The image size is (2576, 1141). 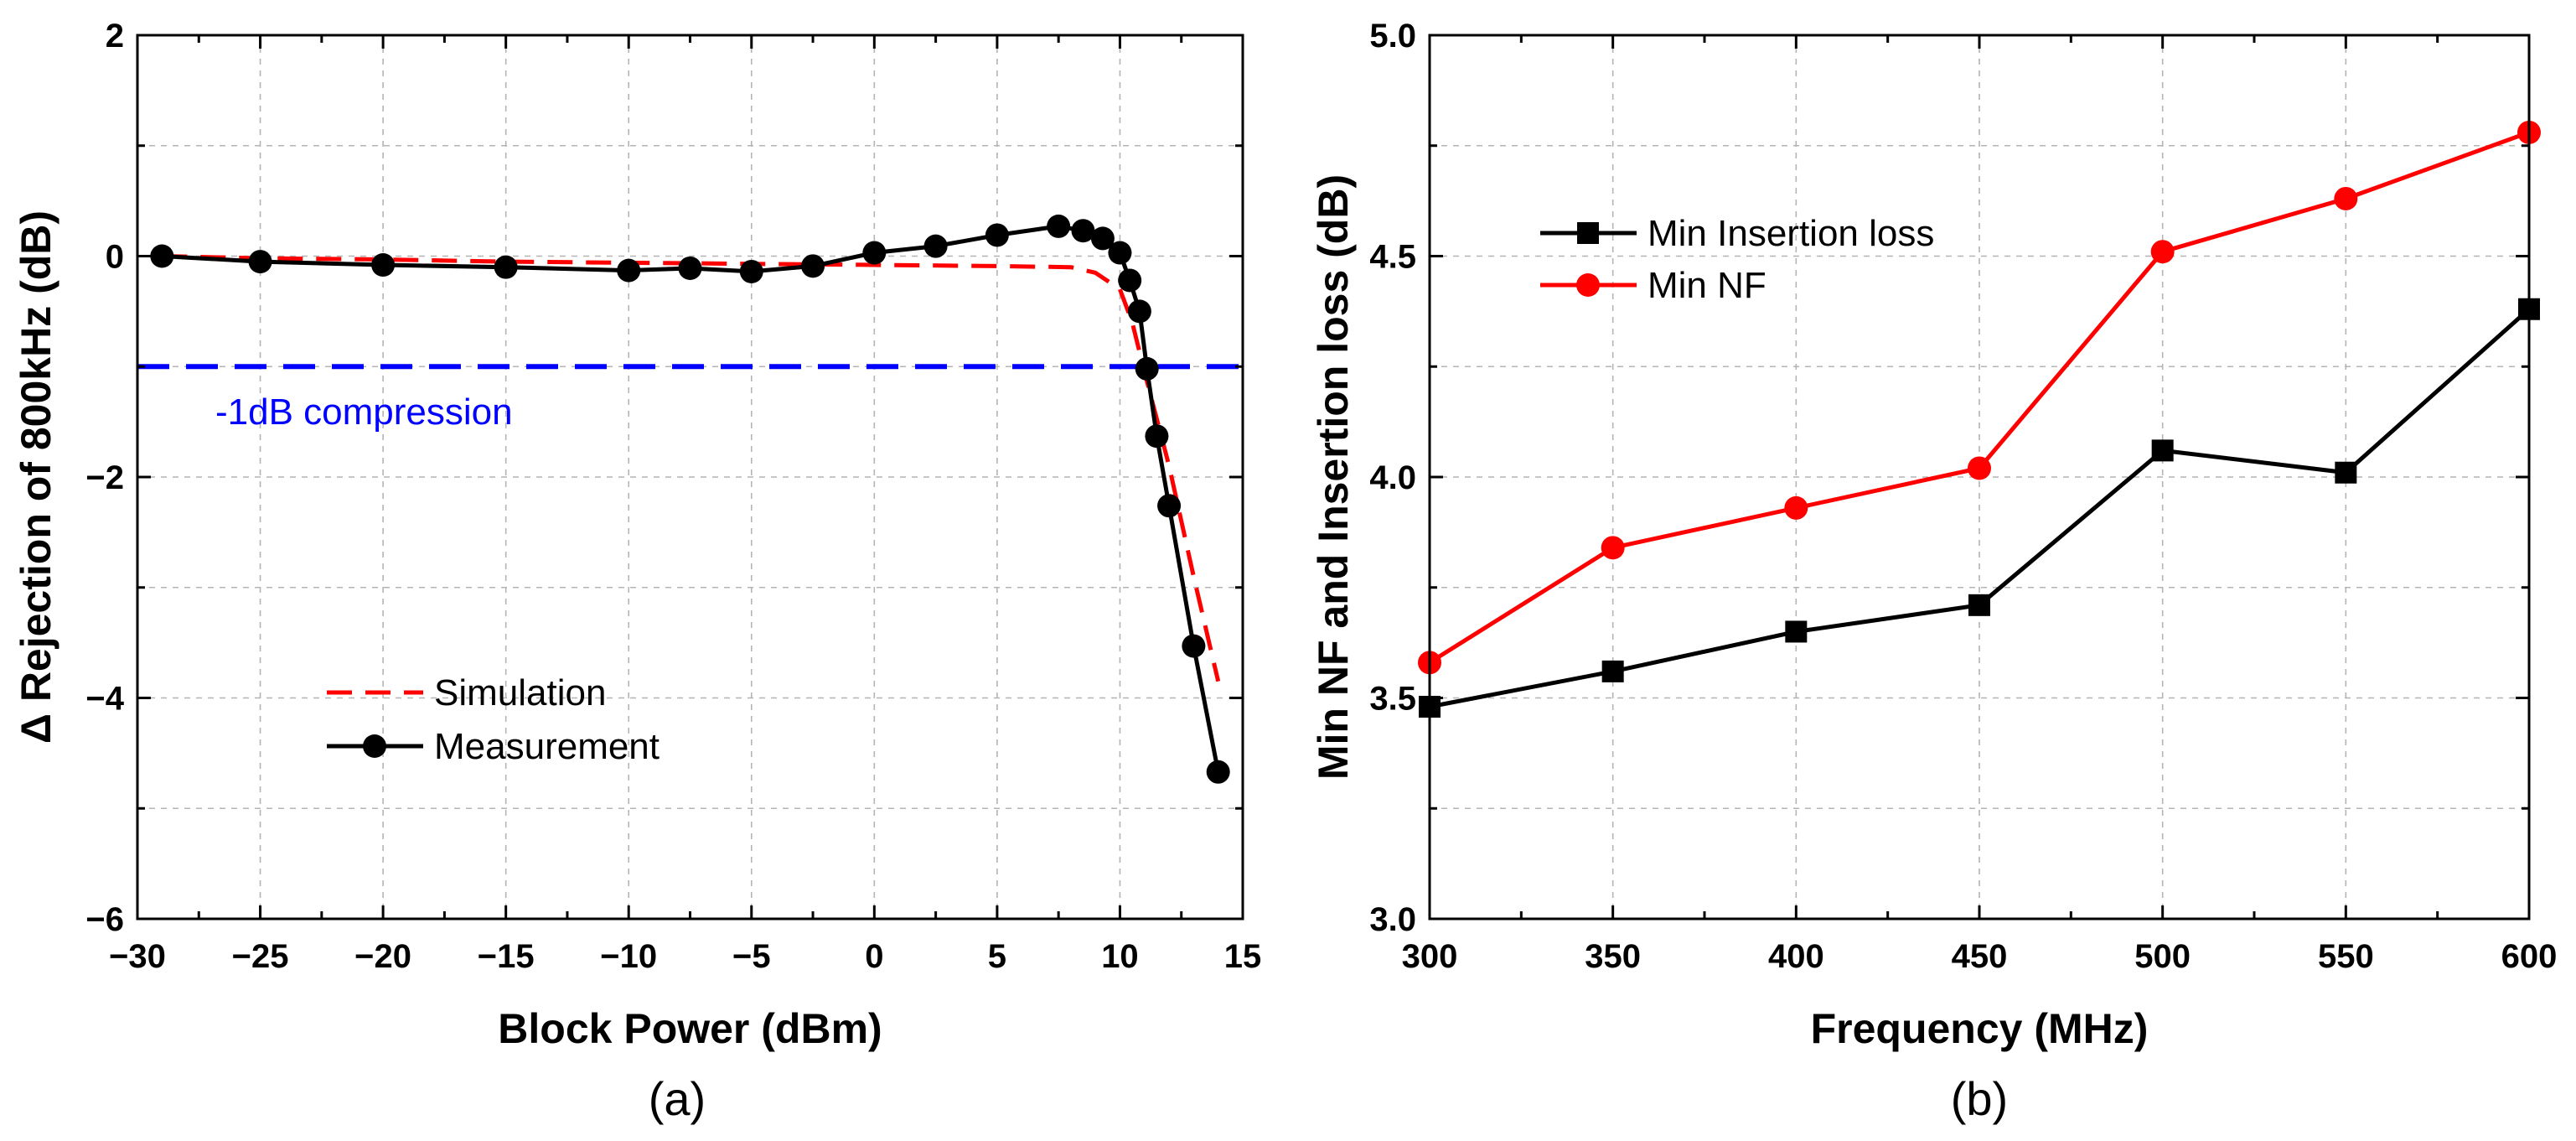 What do you see at coordinates (1796, 956) in the screenshot?
I see `x-tick-label: 400` at bounding box center [1796, 956].